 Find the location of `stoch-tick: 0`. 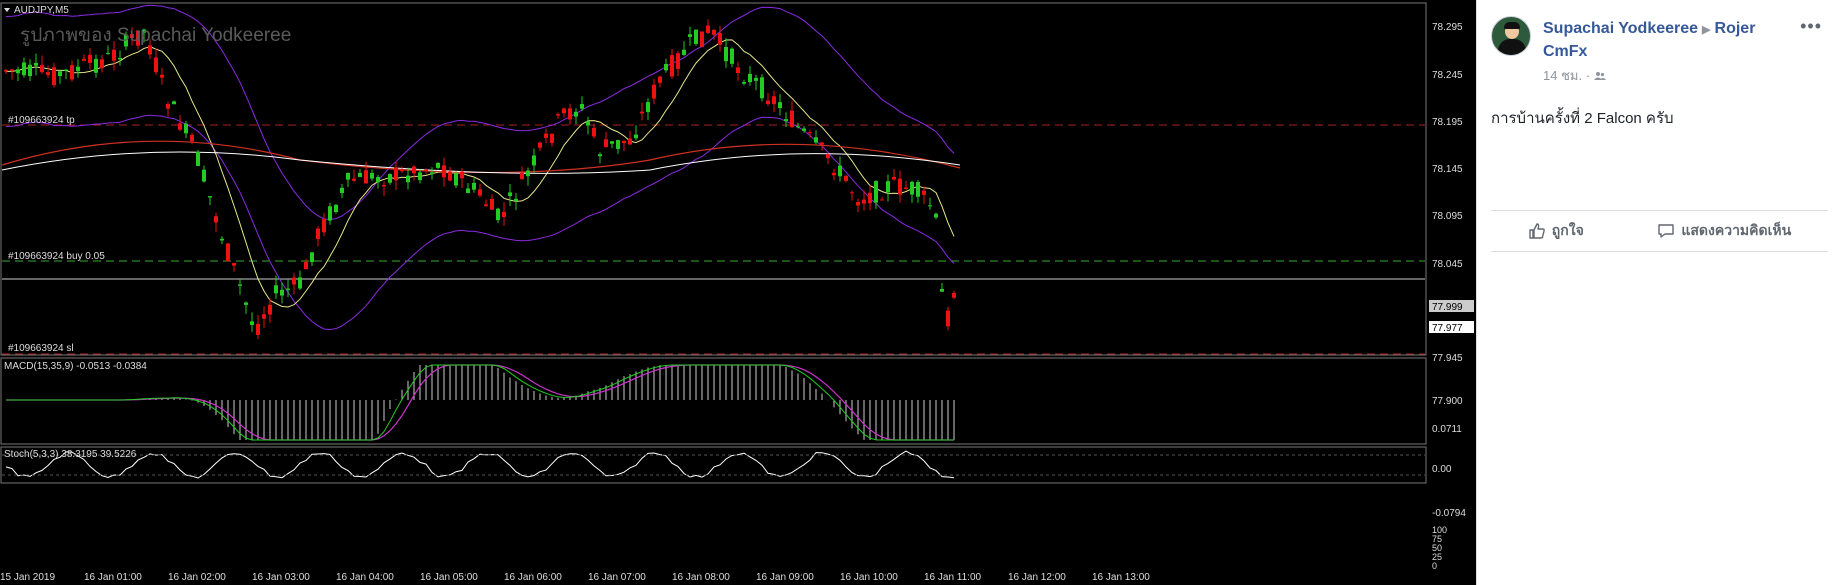

stoch-tick: 0 is located at coordinates (1434, 566).